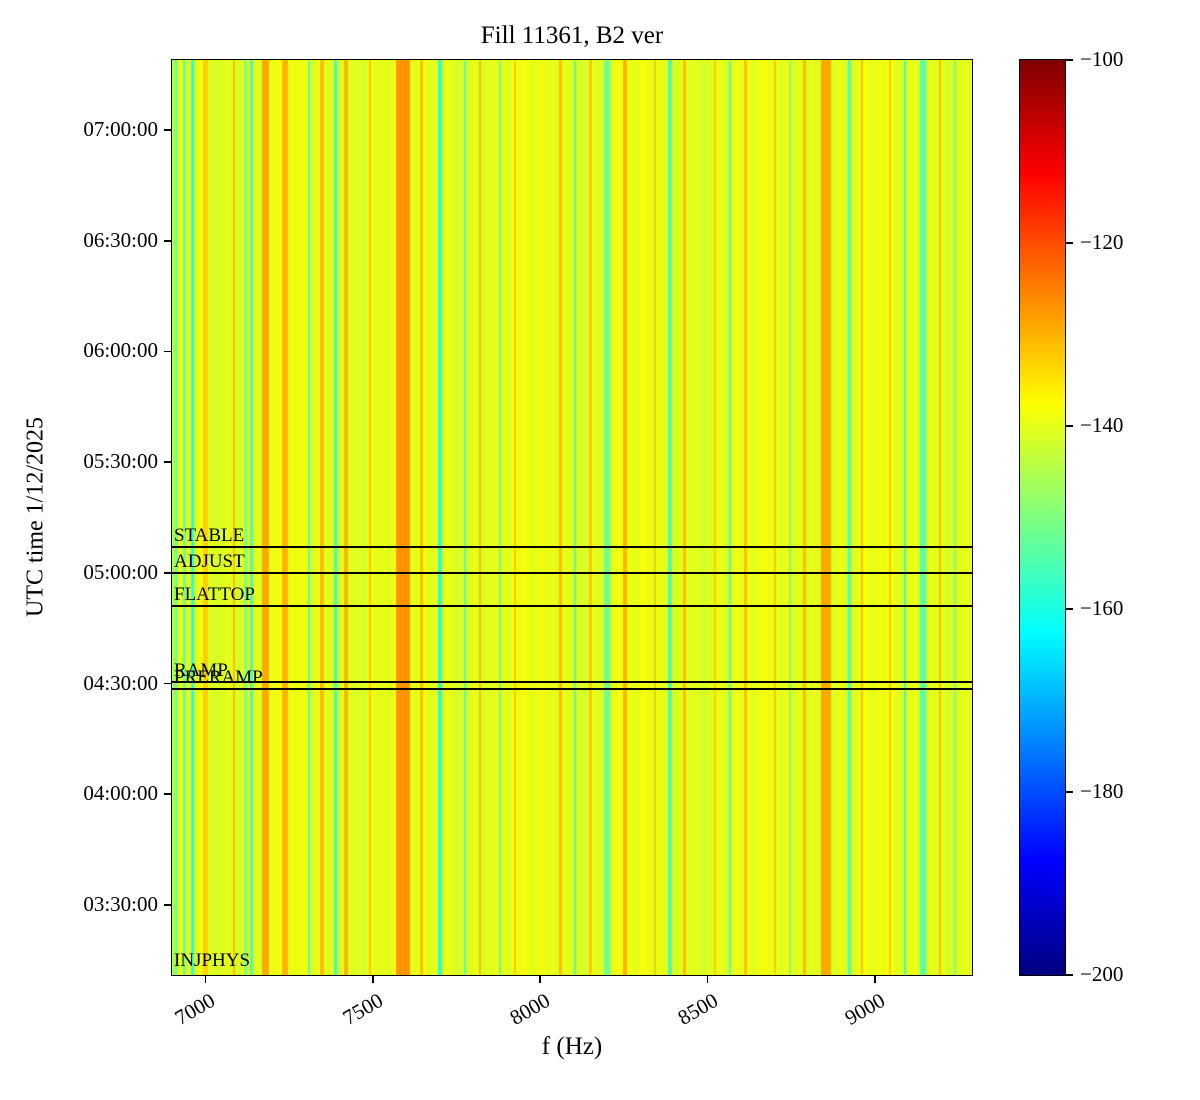 The width and height of the screenshot is (1200, 1100). What do you see at coordinates (572, 606) in the screenshot?
I see `phase-line-flattop` at bounding box center [572, 606].